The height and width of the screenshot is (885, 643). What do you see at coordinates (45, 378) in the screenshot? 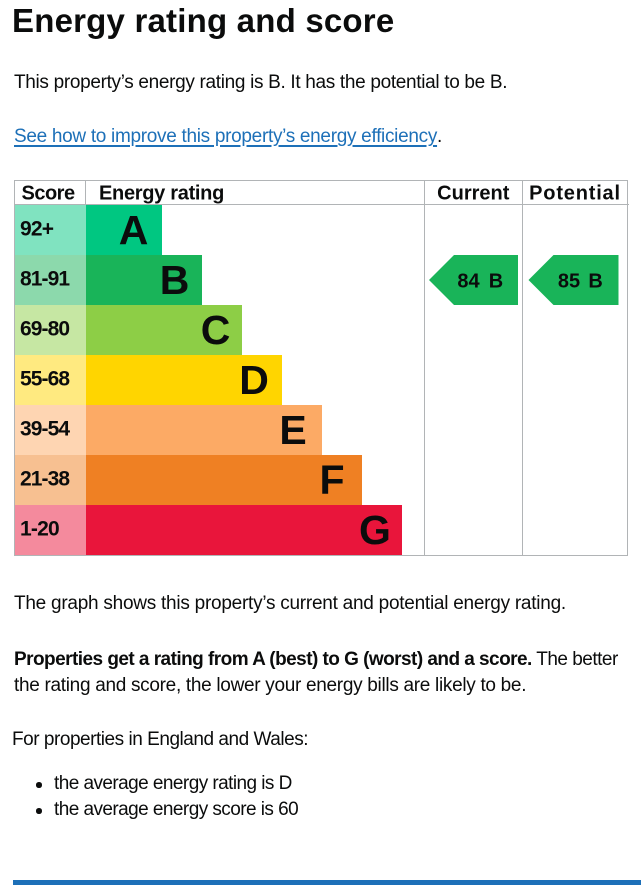
I see `svg-text: 55-68` at bounding box center [45, 378].